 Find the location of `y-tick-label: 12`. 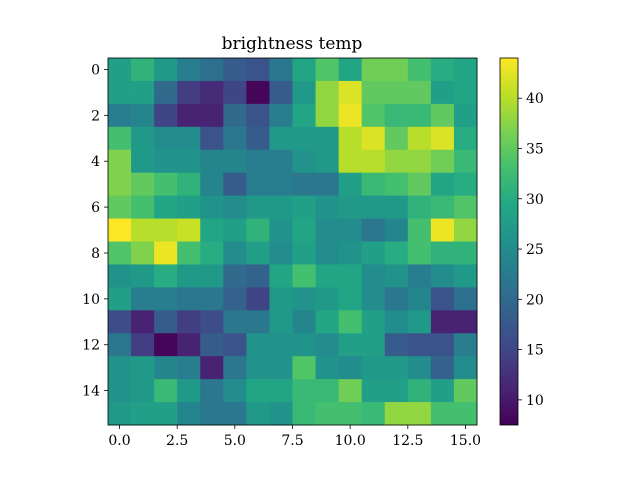

y-tick-label: 12 is located at coordinates (91, 346).